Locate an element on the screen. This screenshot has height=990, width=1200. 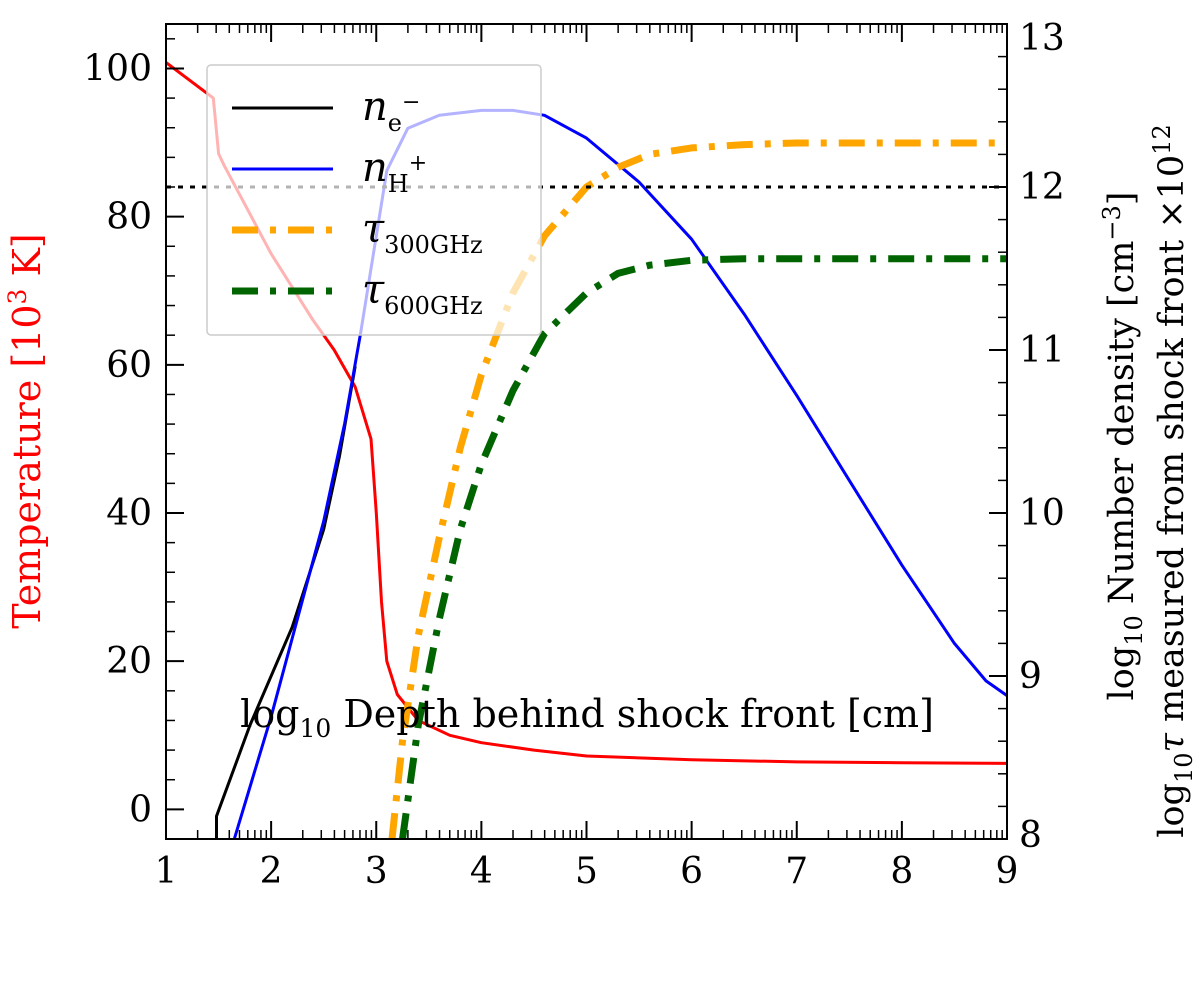
right-label2-sup: 12 is located at coordinates (1162, 139).